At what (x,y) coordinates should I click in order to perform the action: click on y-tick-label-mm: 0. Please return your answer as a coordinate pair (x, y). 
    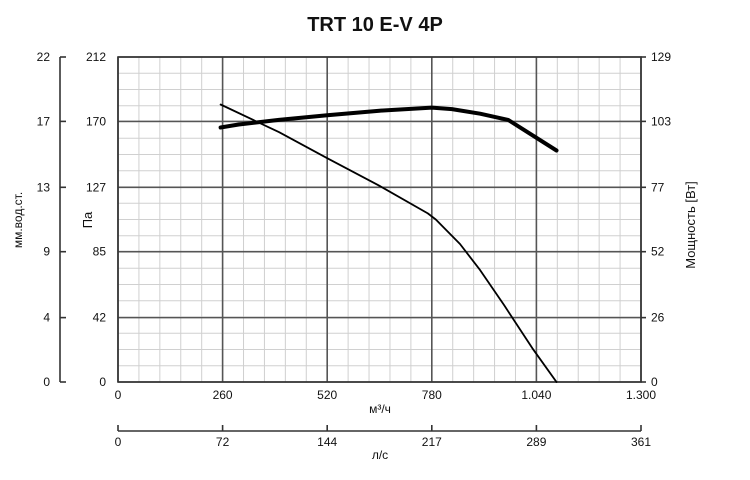
    Looking at the image, I should click on (46, 382).